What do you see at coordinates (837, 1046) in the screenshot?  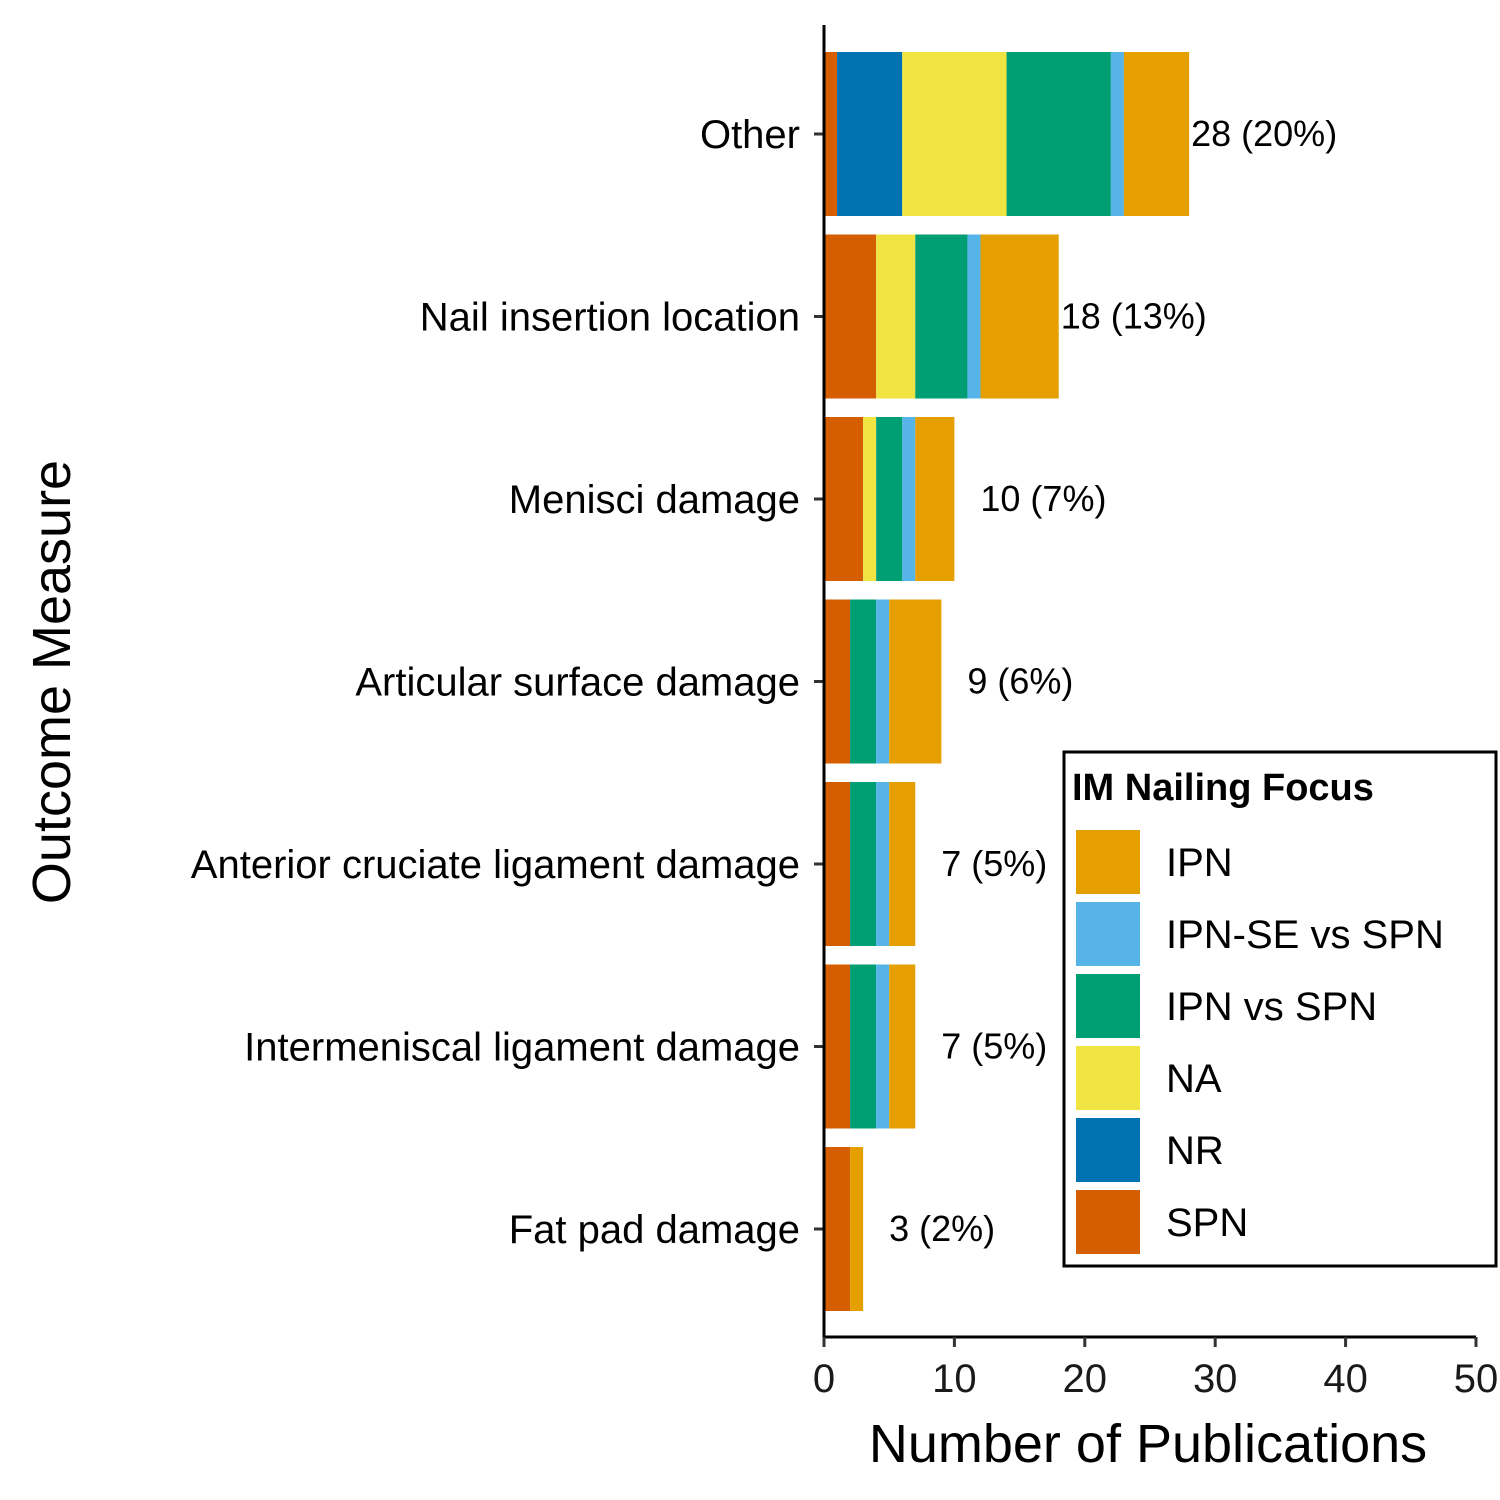 I see `bar-spn-intermeniscal-ligament-damage` at bounding box center [837, 1046].